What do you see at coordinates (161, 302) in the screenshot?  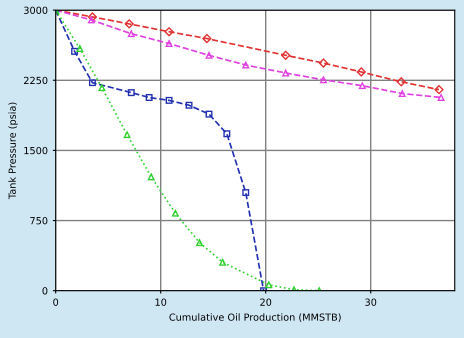 I see `x-tick-label: 10` at bounding box center [161, 302].